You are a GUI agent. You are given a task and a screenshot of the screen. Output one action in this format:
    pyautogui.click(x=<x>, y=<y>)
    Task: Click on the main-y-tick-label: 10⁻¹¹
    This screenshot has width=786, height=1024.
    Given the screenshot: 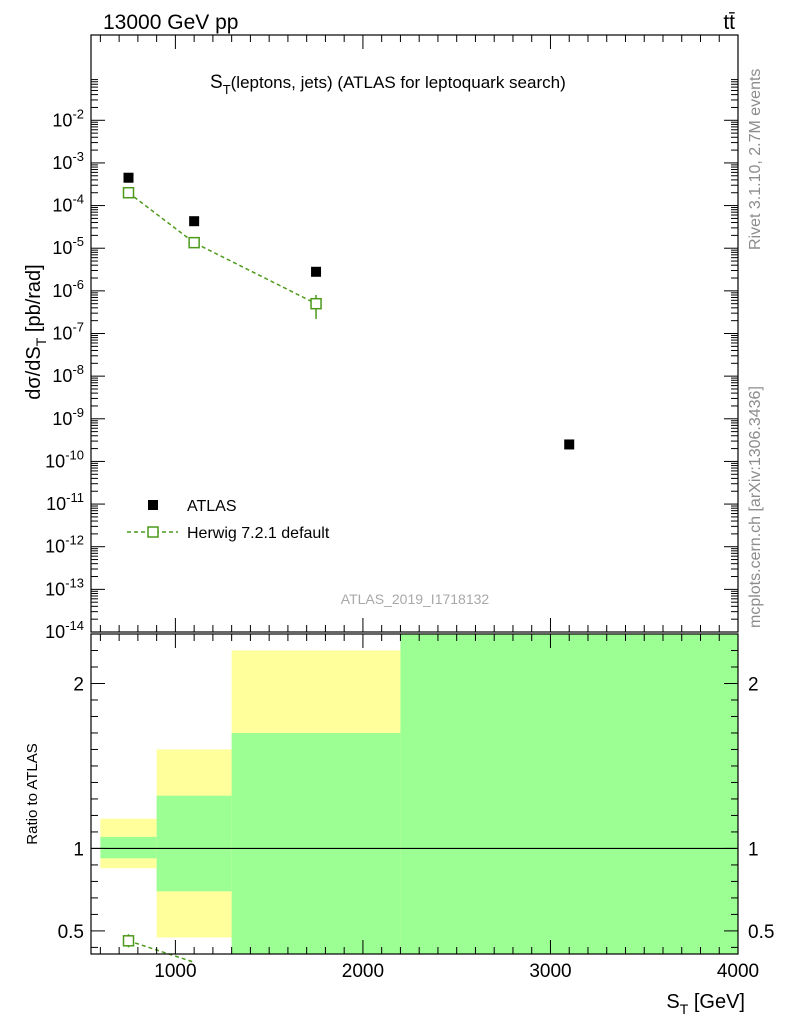 What is the action you would take?
    pyautogui.click(x=65, y=502)
    